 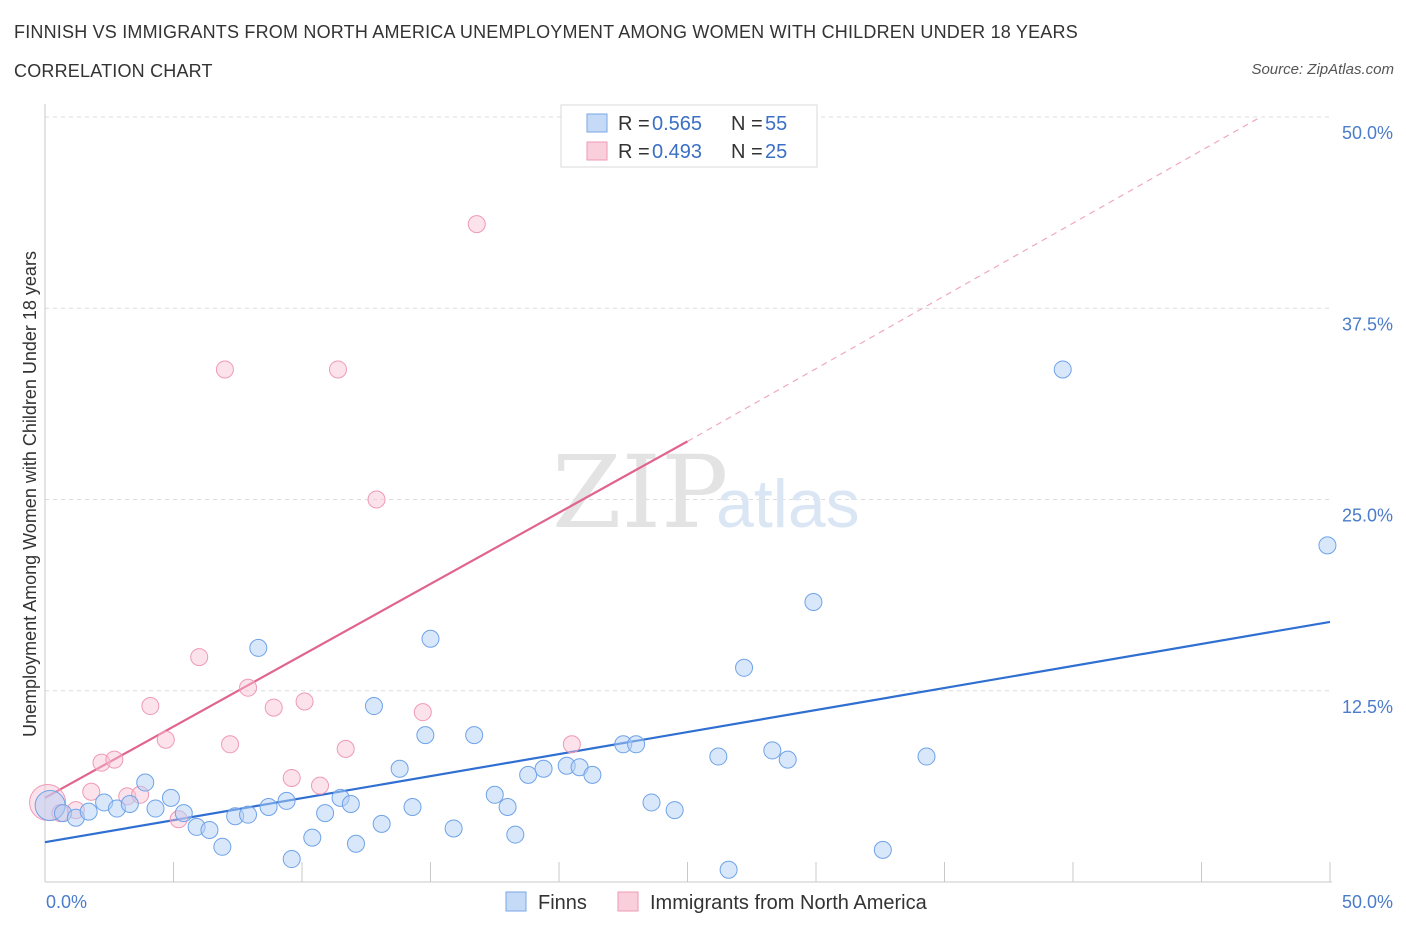 What do you see at coordinates (634, 124) in the screenshot?
I see `stats-r-label-finns: R =` at bounding box center [634, 124].